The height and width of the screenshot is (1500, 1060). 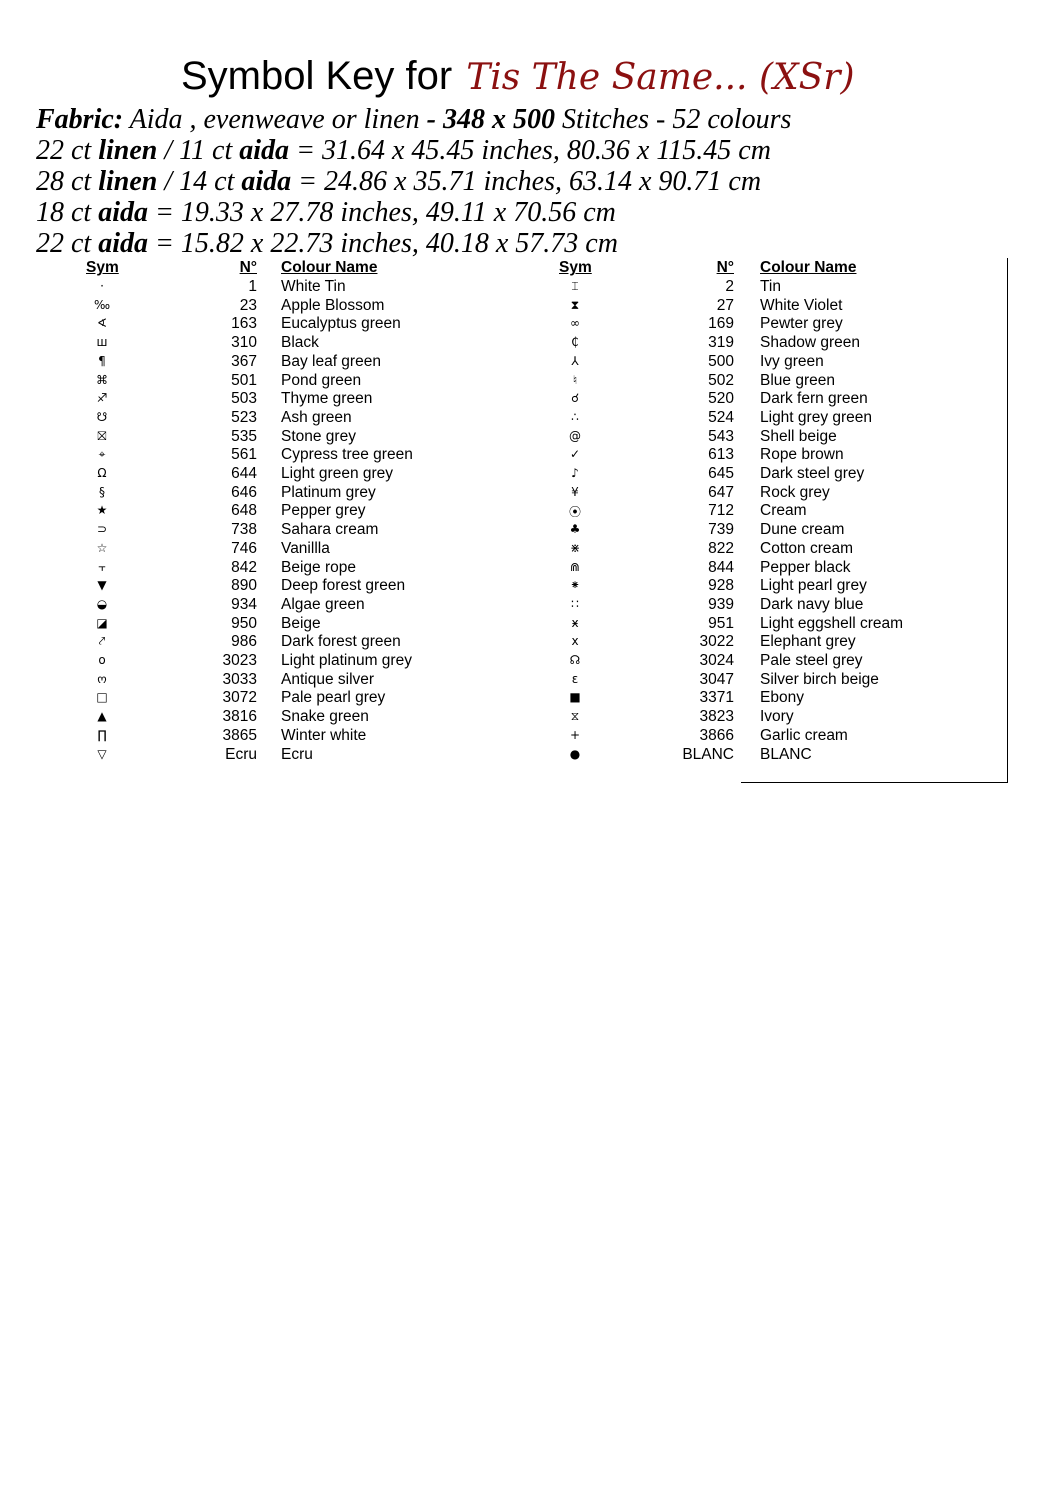 I want to click on colour-number: 3023, so click(x=239, y=660).